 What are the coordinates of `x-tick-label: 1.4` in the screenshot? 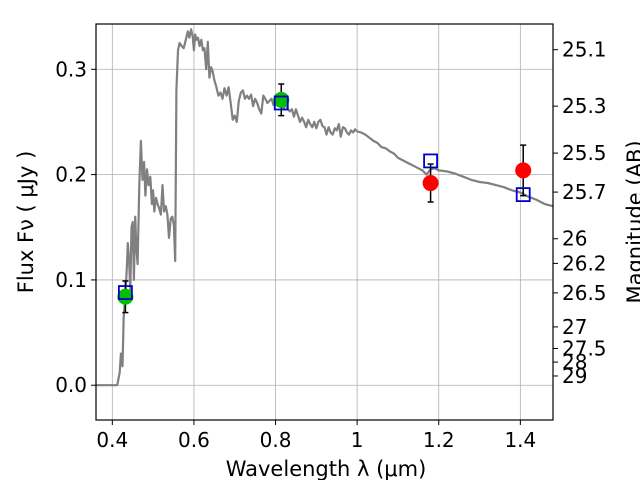 It's located at (520, 440).